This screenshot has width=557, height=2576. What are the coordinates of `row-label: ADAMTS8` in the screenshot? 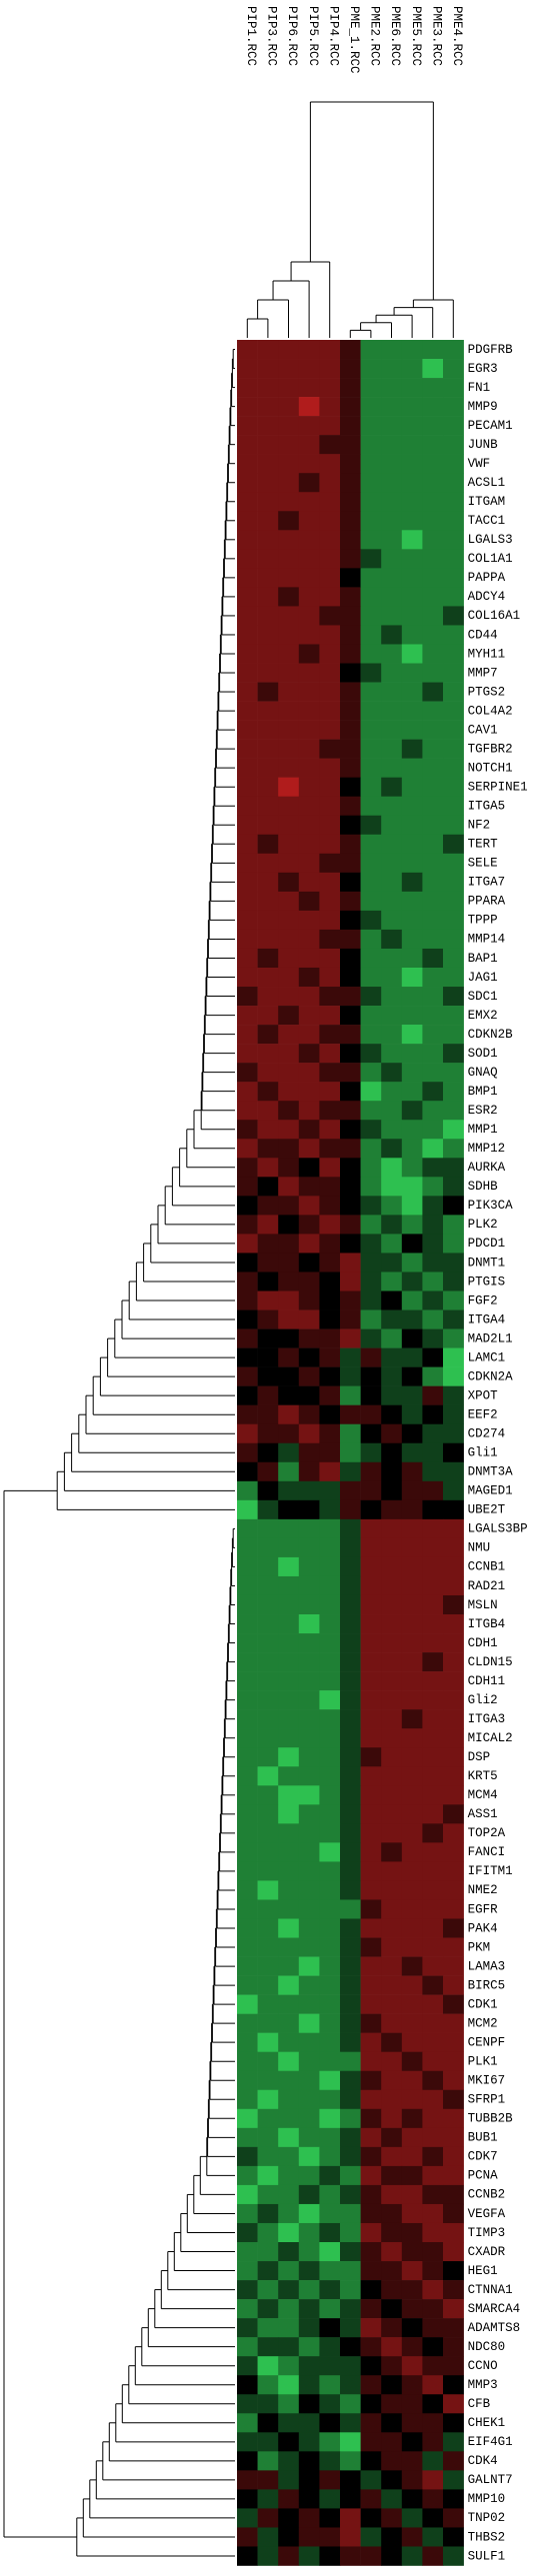 It's located at (494, 2328).